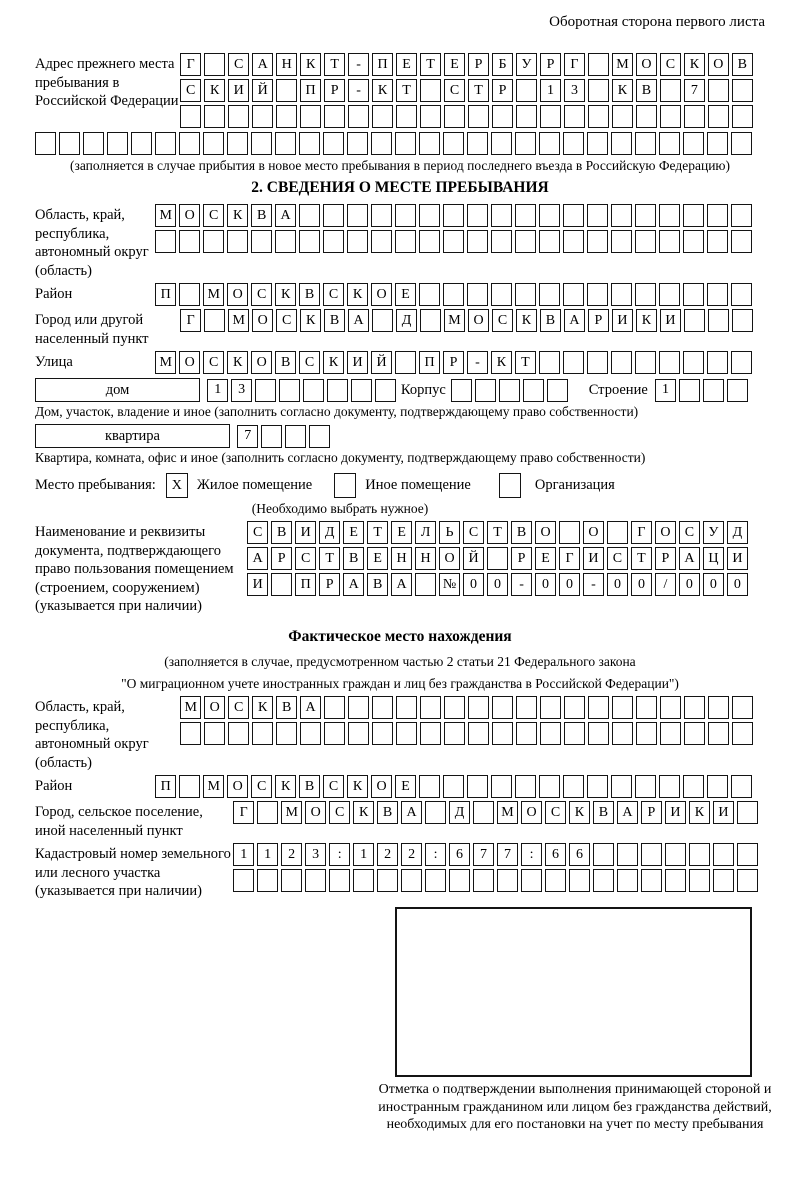 The image size is (800, 1180). I want to click on stay-type-option-residential: Жилое помещение, so click(254, 485).